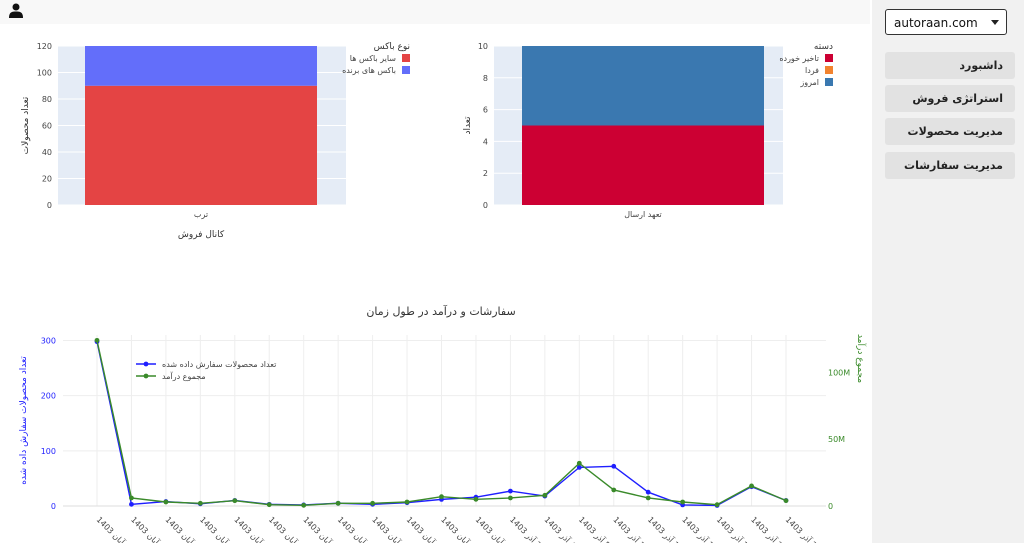 The image size is (1024, 543). I want to click on y-right-tick-label: 50M, so click(836, 439).